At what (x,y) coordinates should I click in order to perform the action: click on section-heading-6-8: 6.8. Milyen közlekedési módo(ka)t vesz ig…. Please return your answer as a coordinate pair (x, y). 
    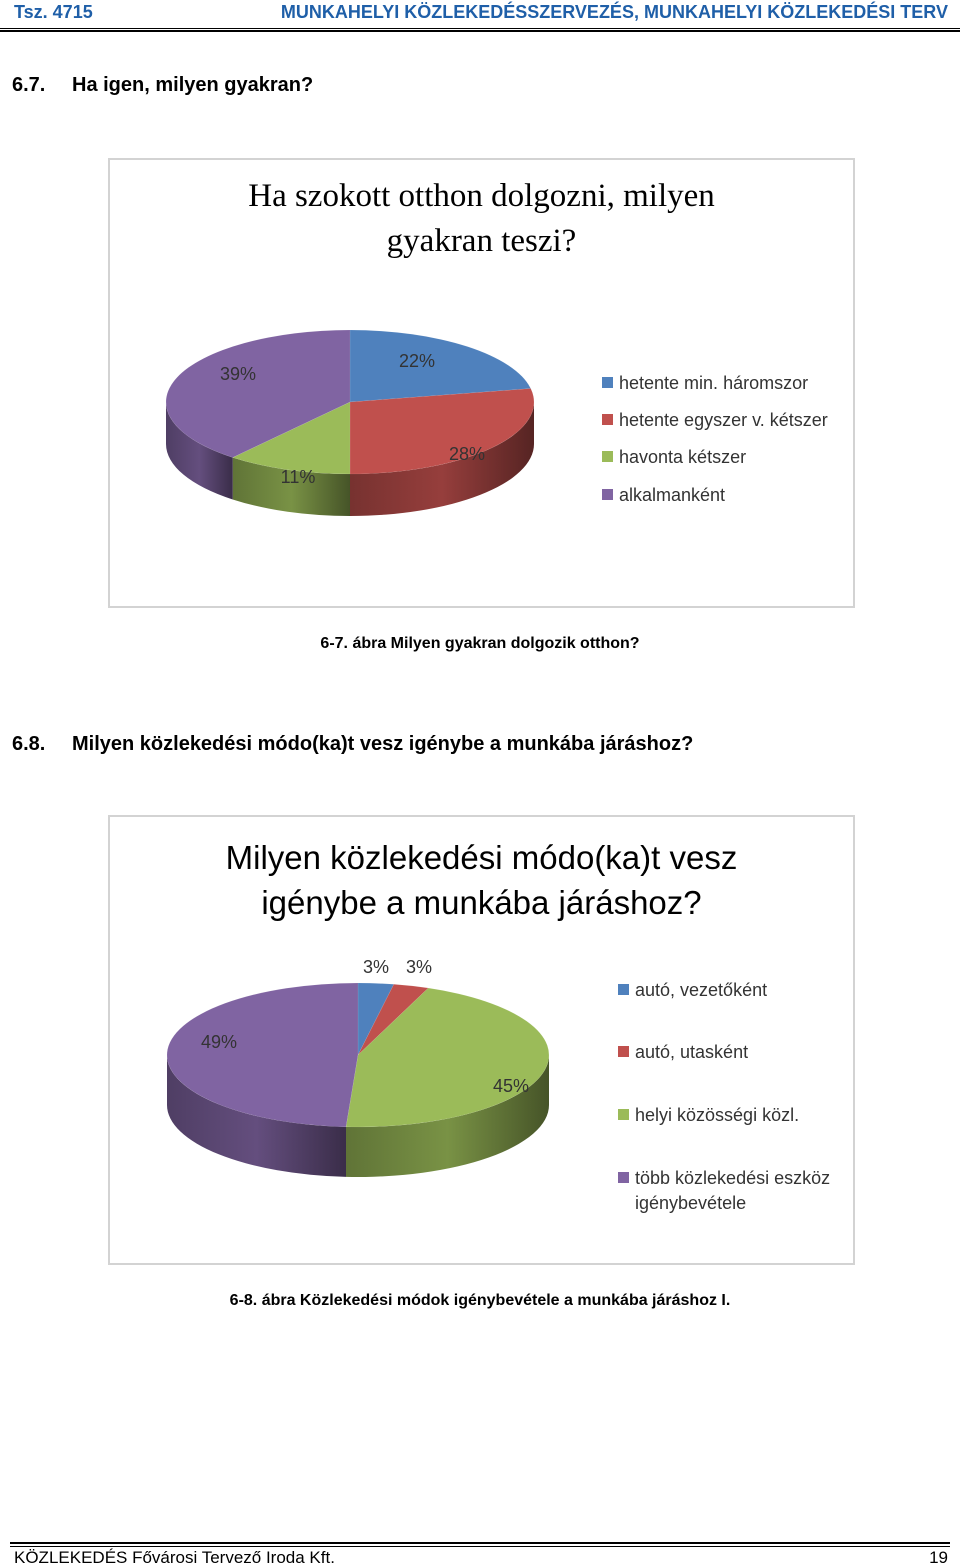
    Looking at the image, I should click on (352, 744).